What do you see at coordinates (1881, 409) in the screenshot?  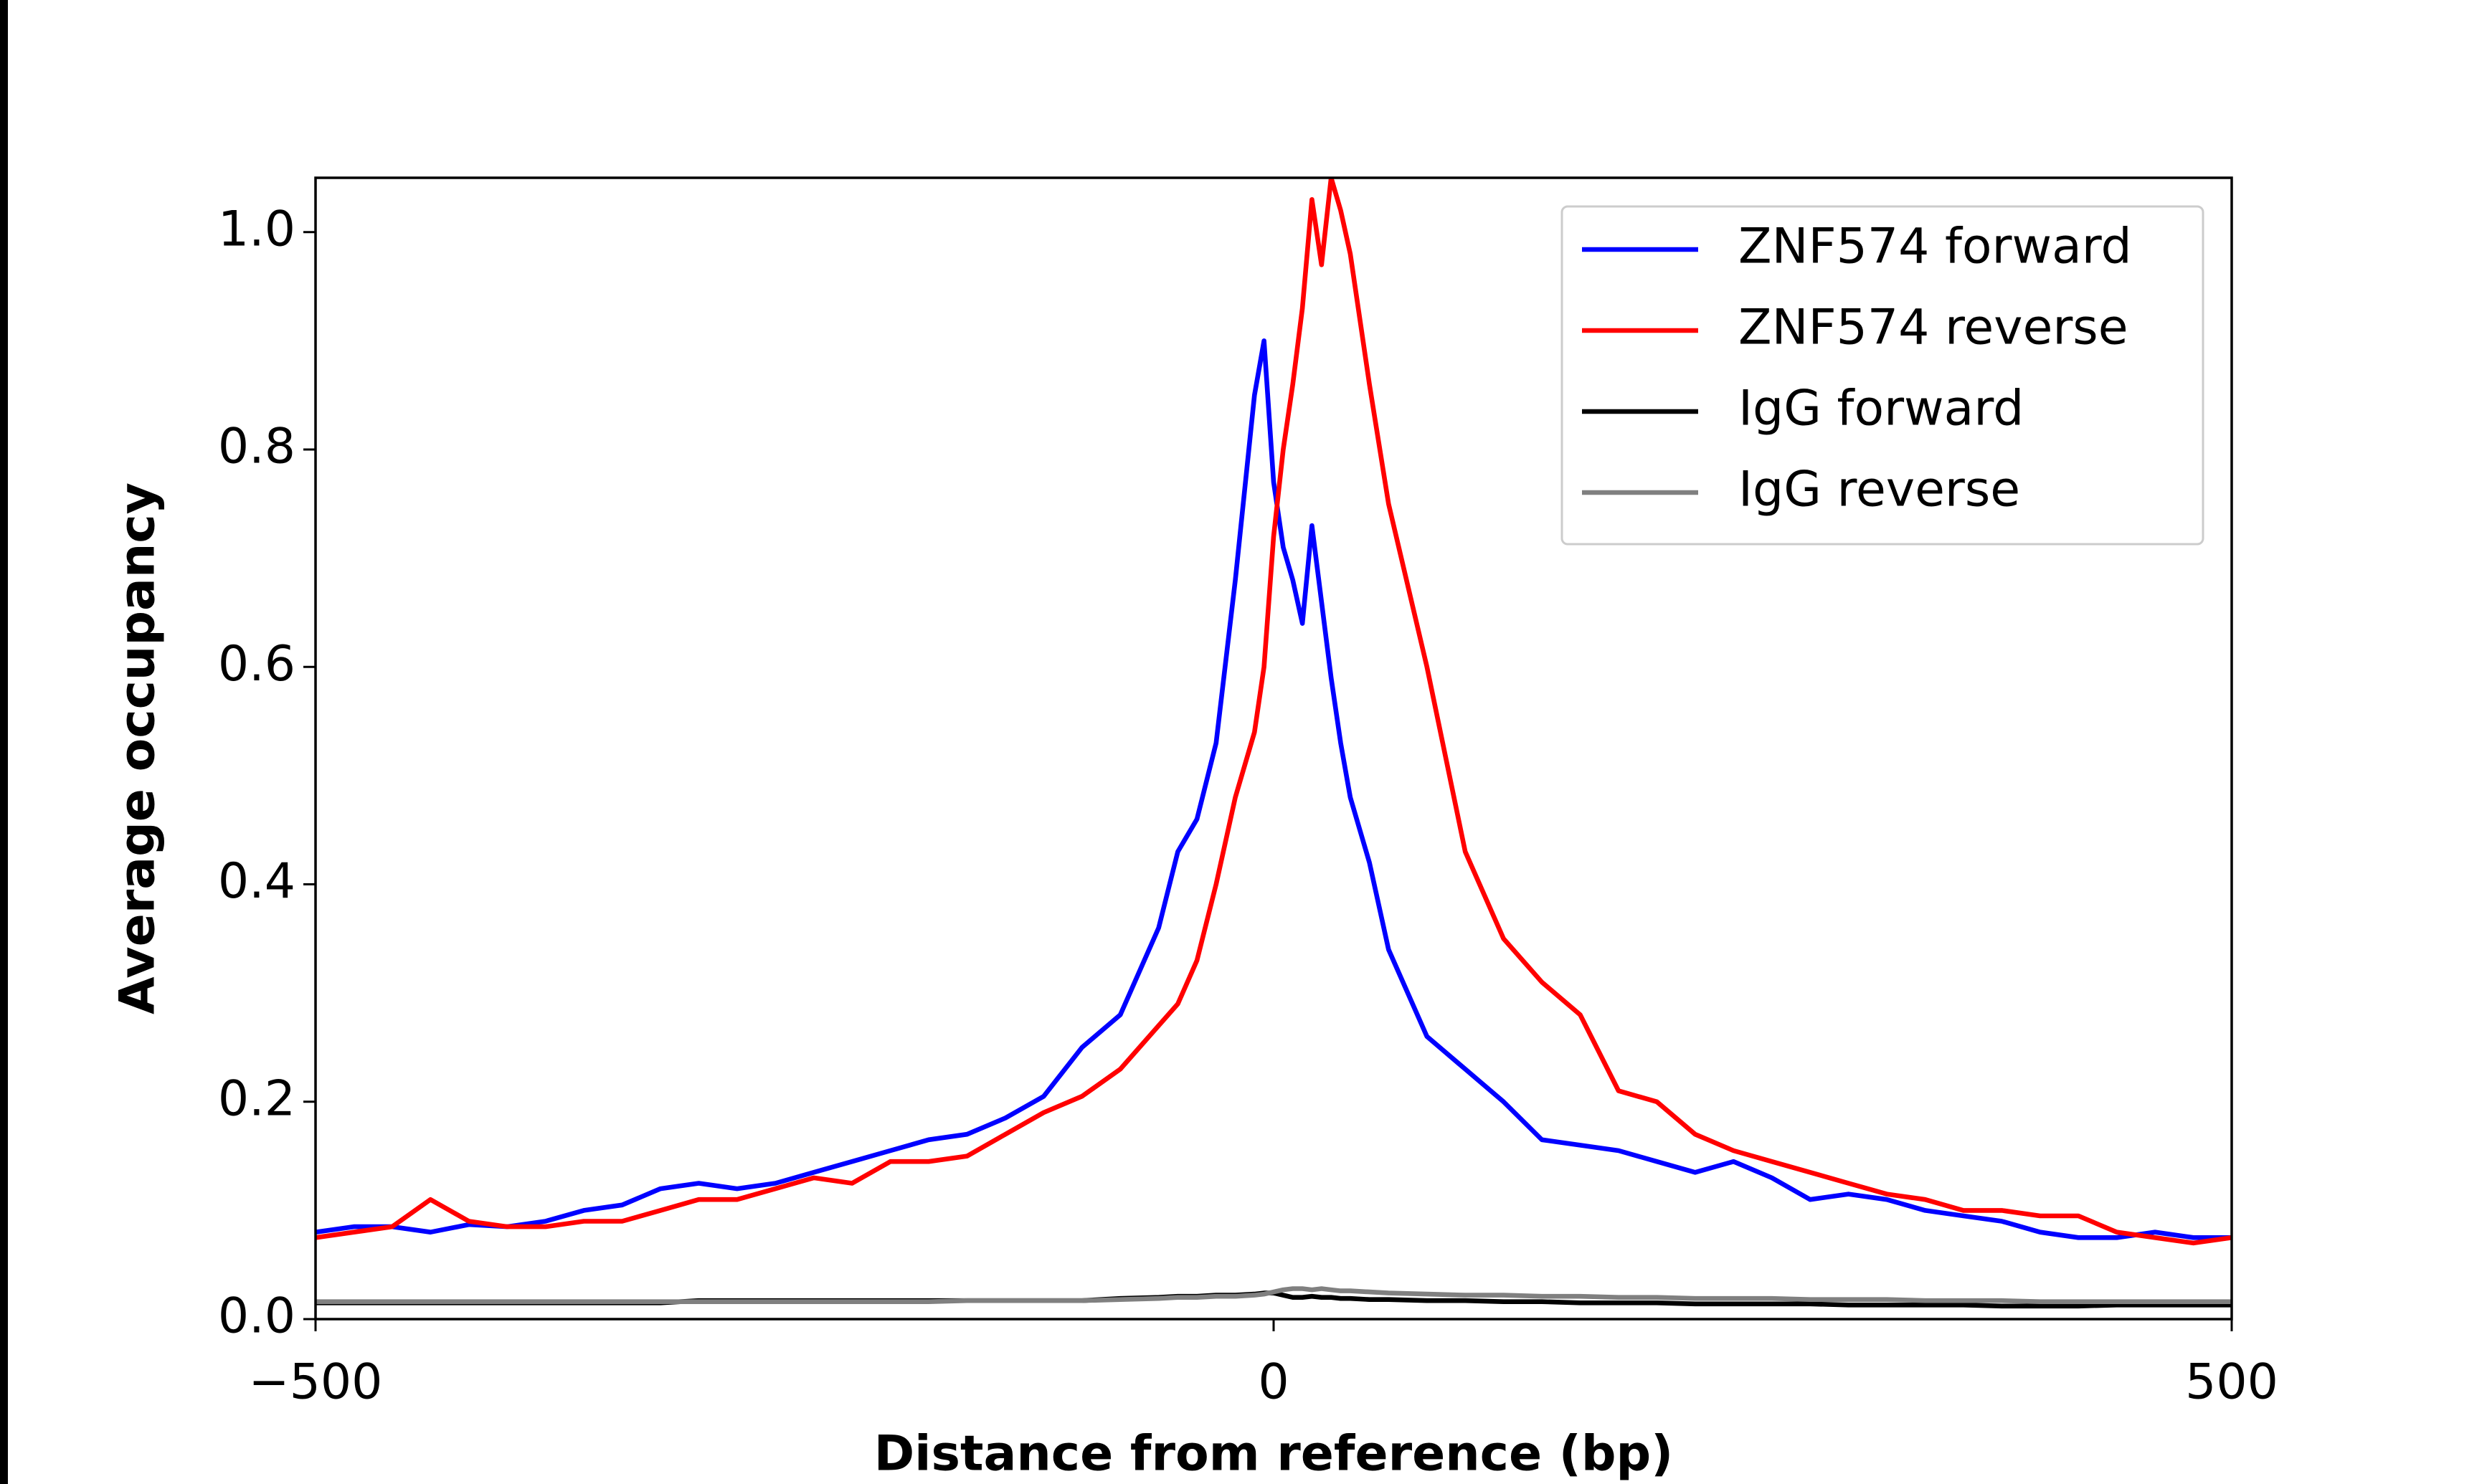 I see `legend-label: IgG forward` at bounding box center [1881, 409].